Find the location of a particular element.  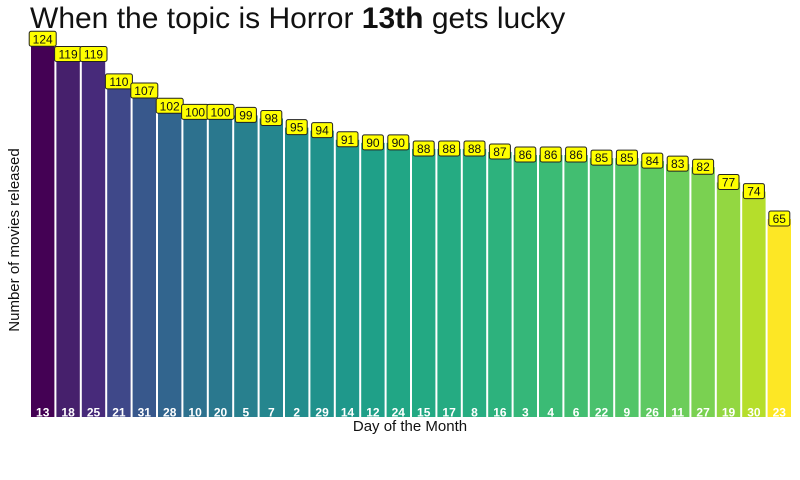

value-label-28: 102 is located at coordinates (170, 106).